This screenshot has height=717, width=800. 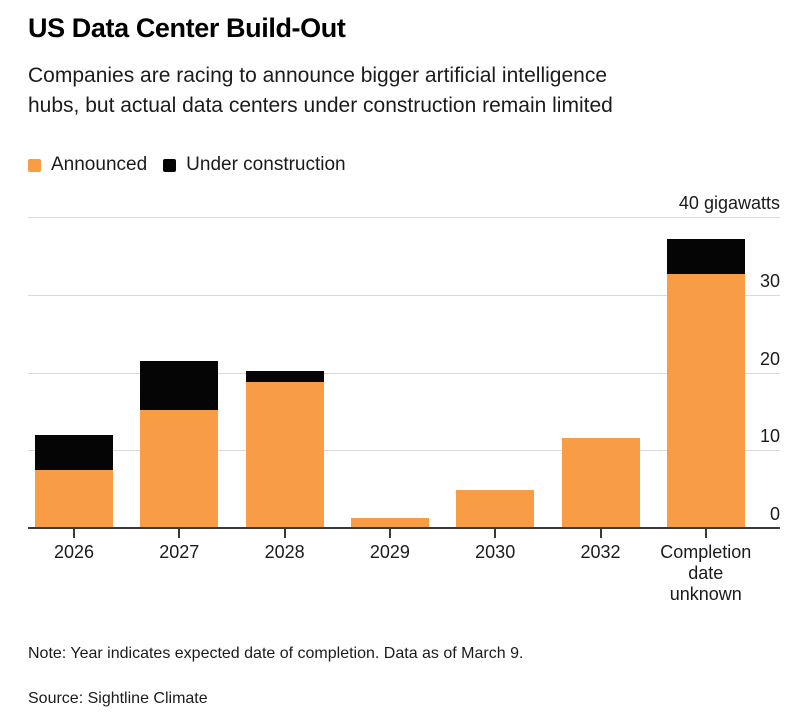 What do you see at coordinates (729, 203) in the screenshot?
I see `y-axis-label-40: 40 gigawatts` at bounding box center [729, 203].